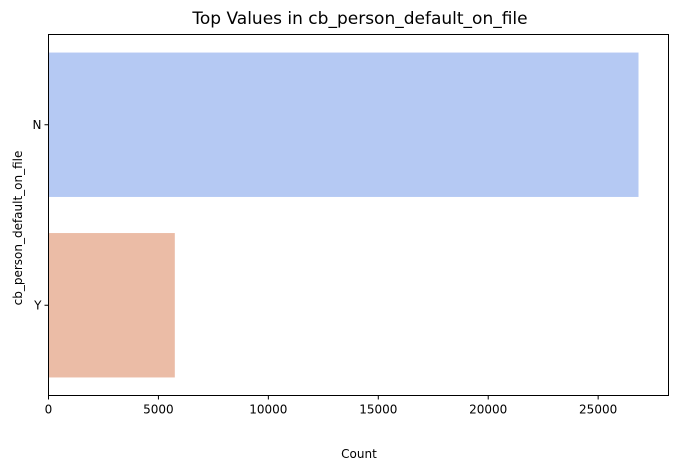 The width and height of the screenshot is (679, 471). What do you see at coordinates (378, 410) in the screenshot?
I see `x-tick-label: 15000` at bounding box center [378, 410].